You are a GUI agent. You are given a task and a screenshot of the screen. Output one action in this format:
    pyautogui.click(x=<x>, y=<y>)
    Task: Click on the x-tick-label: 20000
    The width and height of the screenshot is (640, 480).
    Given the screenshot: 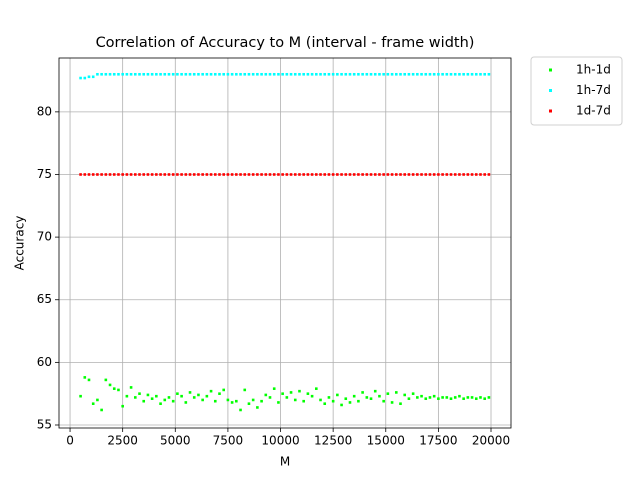 What is the action you would take?
    pyautogui.click(x=491, y=441)
    